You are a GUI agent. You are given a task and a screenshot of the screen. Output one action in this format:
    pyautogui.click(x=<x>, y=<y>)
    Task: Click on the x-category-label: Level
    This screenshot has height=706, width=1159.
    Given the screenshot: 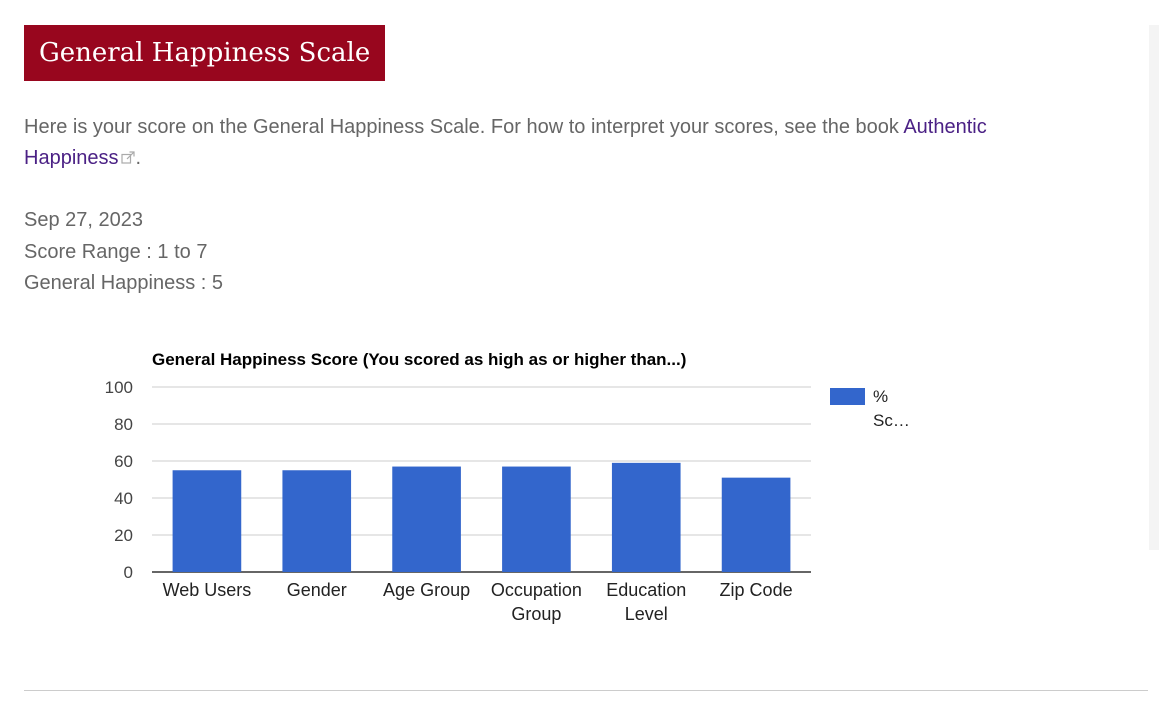 What is the action you would take?
    pyautogui.click(x=646, y=614)
    